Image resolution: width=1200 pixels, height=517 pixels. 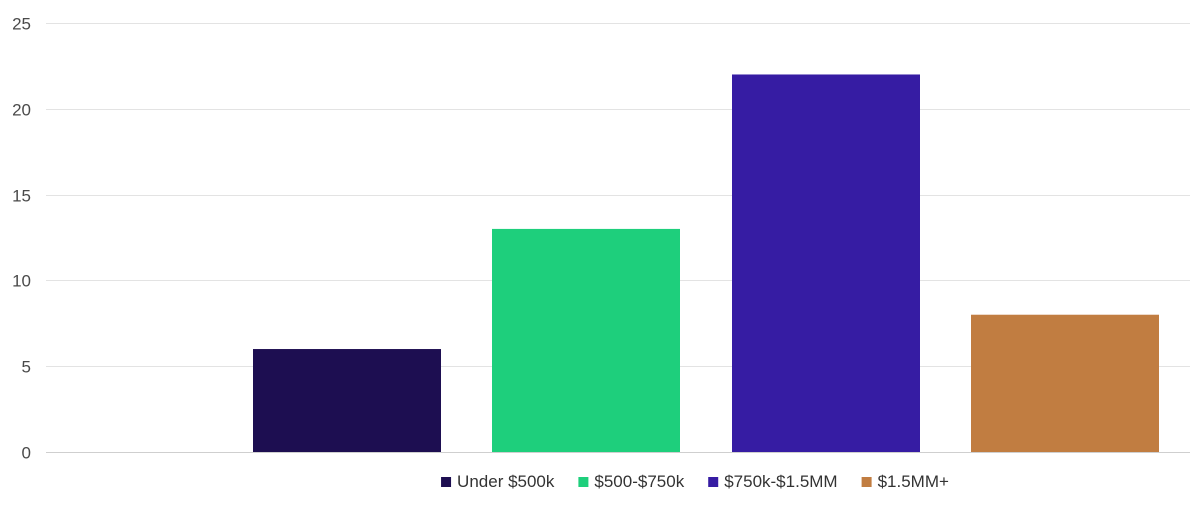 I want to click on legend-item-500-750k: $500-$750k, so click(x=631, y=481).